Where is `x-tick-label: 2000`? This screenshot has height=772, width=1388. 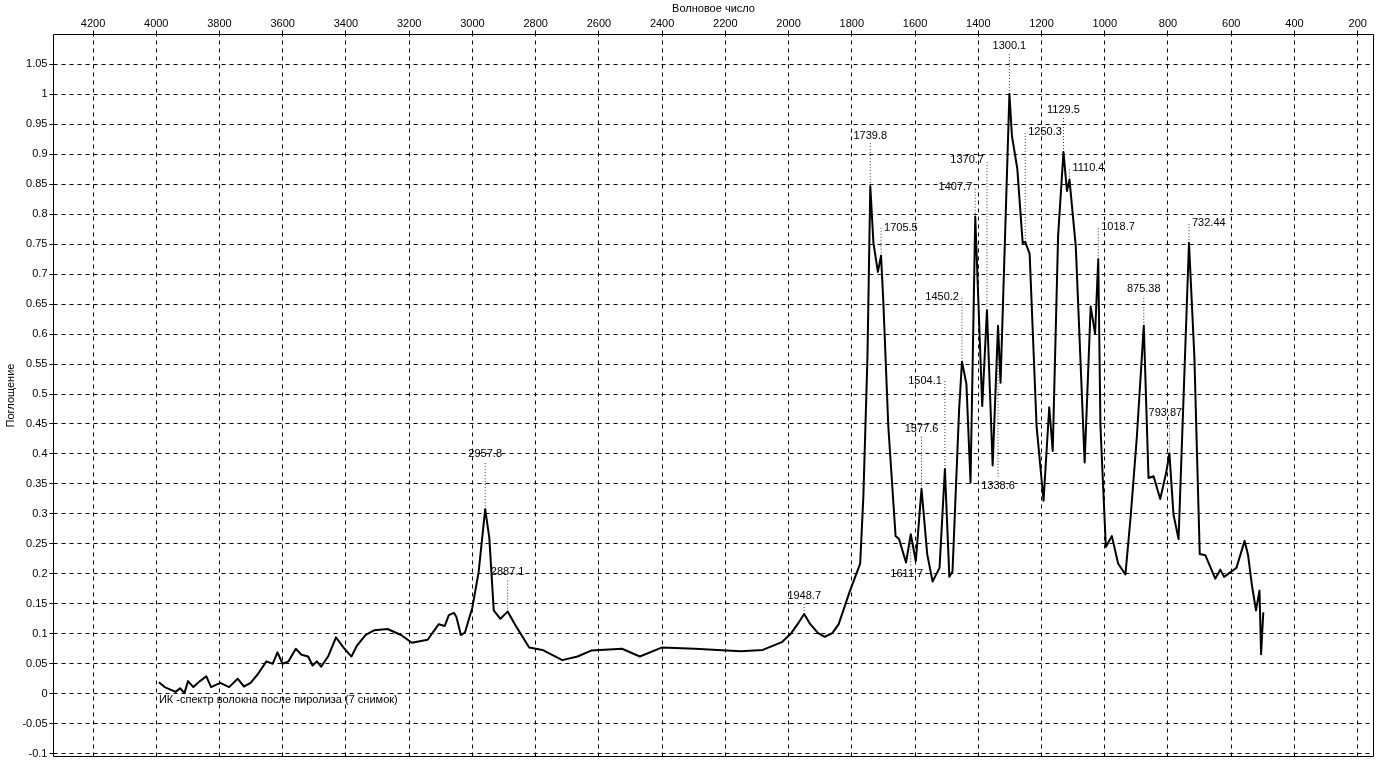
x-tick-label: 2000 is located at coordinates (788, 22).